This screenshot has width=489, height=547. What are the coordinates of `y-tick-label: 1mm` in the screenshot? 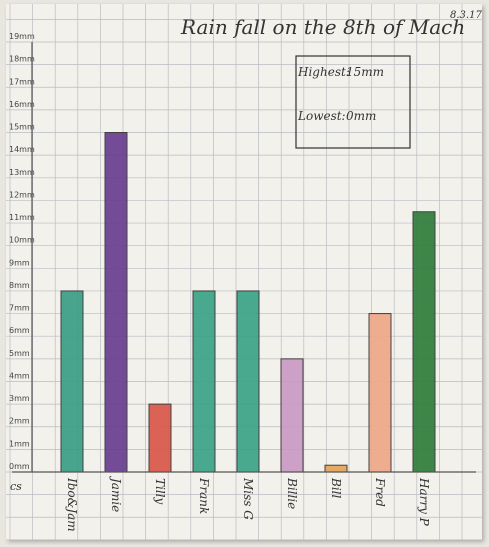 It's located at (19, 443).